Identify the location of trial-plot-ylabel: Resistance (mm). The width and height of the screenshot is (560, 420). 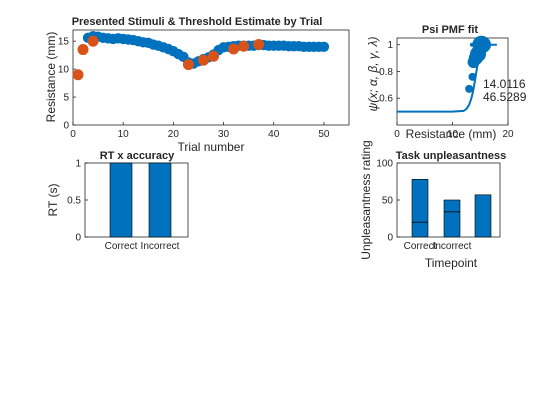
(51, 77).